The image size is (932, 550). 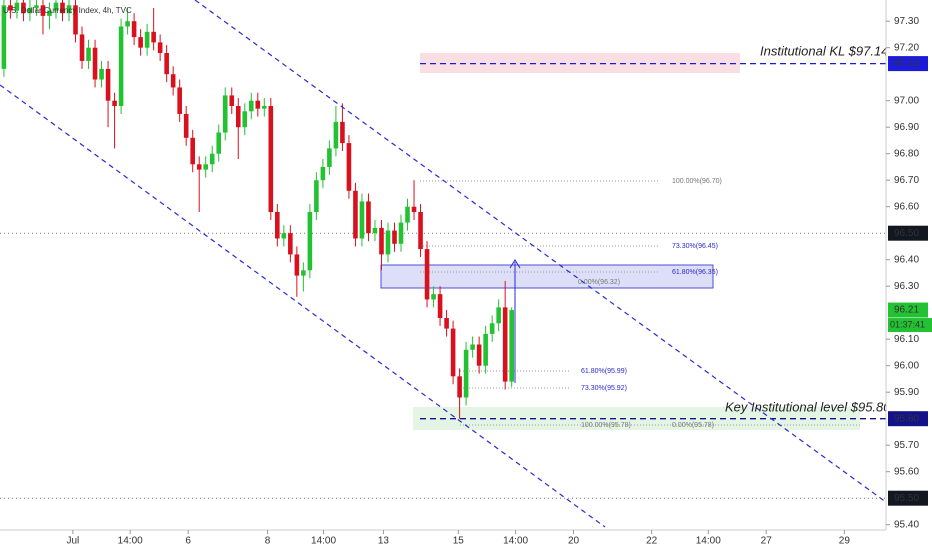 What do you see at coordinates (384, 541) in the screenshot?
I see `x-tick-label: 13` at bounding box center [384, 541].